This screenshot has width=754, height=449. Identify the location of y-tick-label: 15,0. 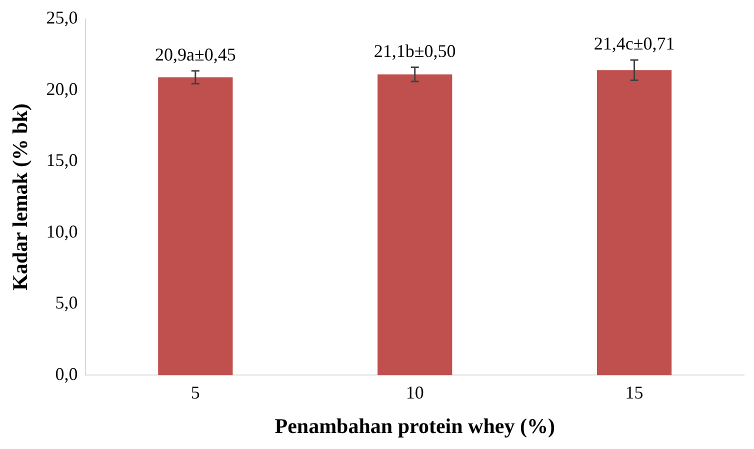
(62, 160).